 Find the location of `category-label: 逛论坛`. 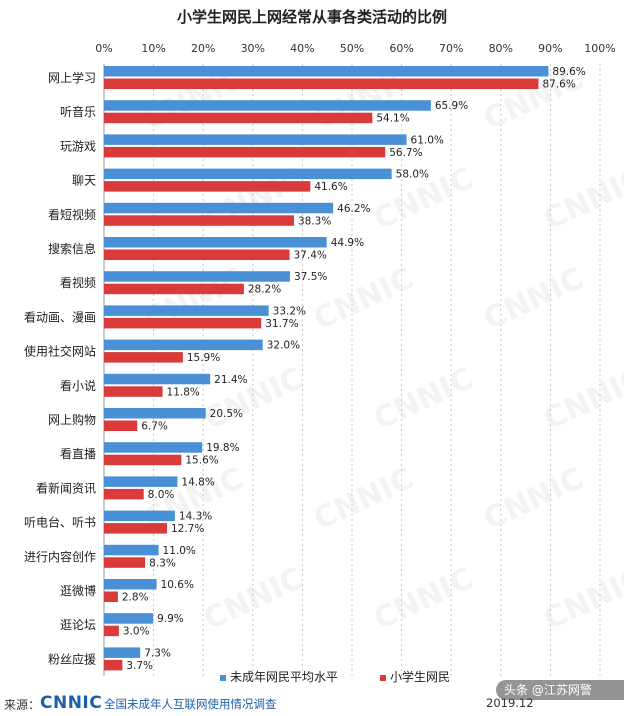

category-label: 逛论坛 is located at coordinates (78, 625).